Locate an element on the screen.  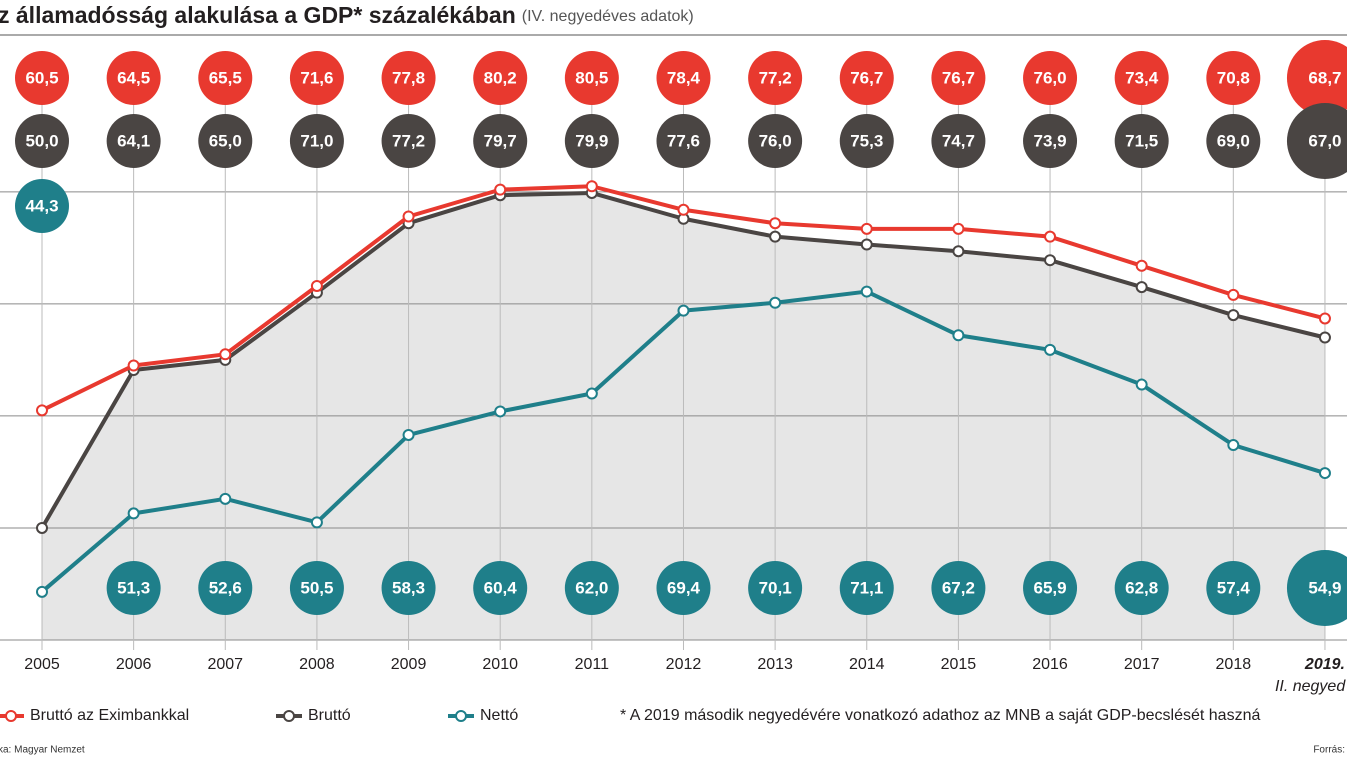
x-tick-label: 2007 is located at coordinates (225, 664).